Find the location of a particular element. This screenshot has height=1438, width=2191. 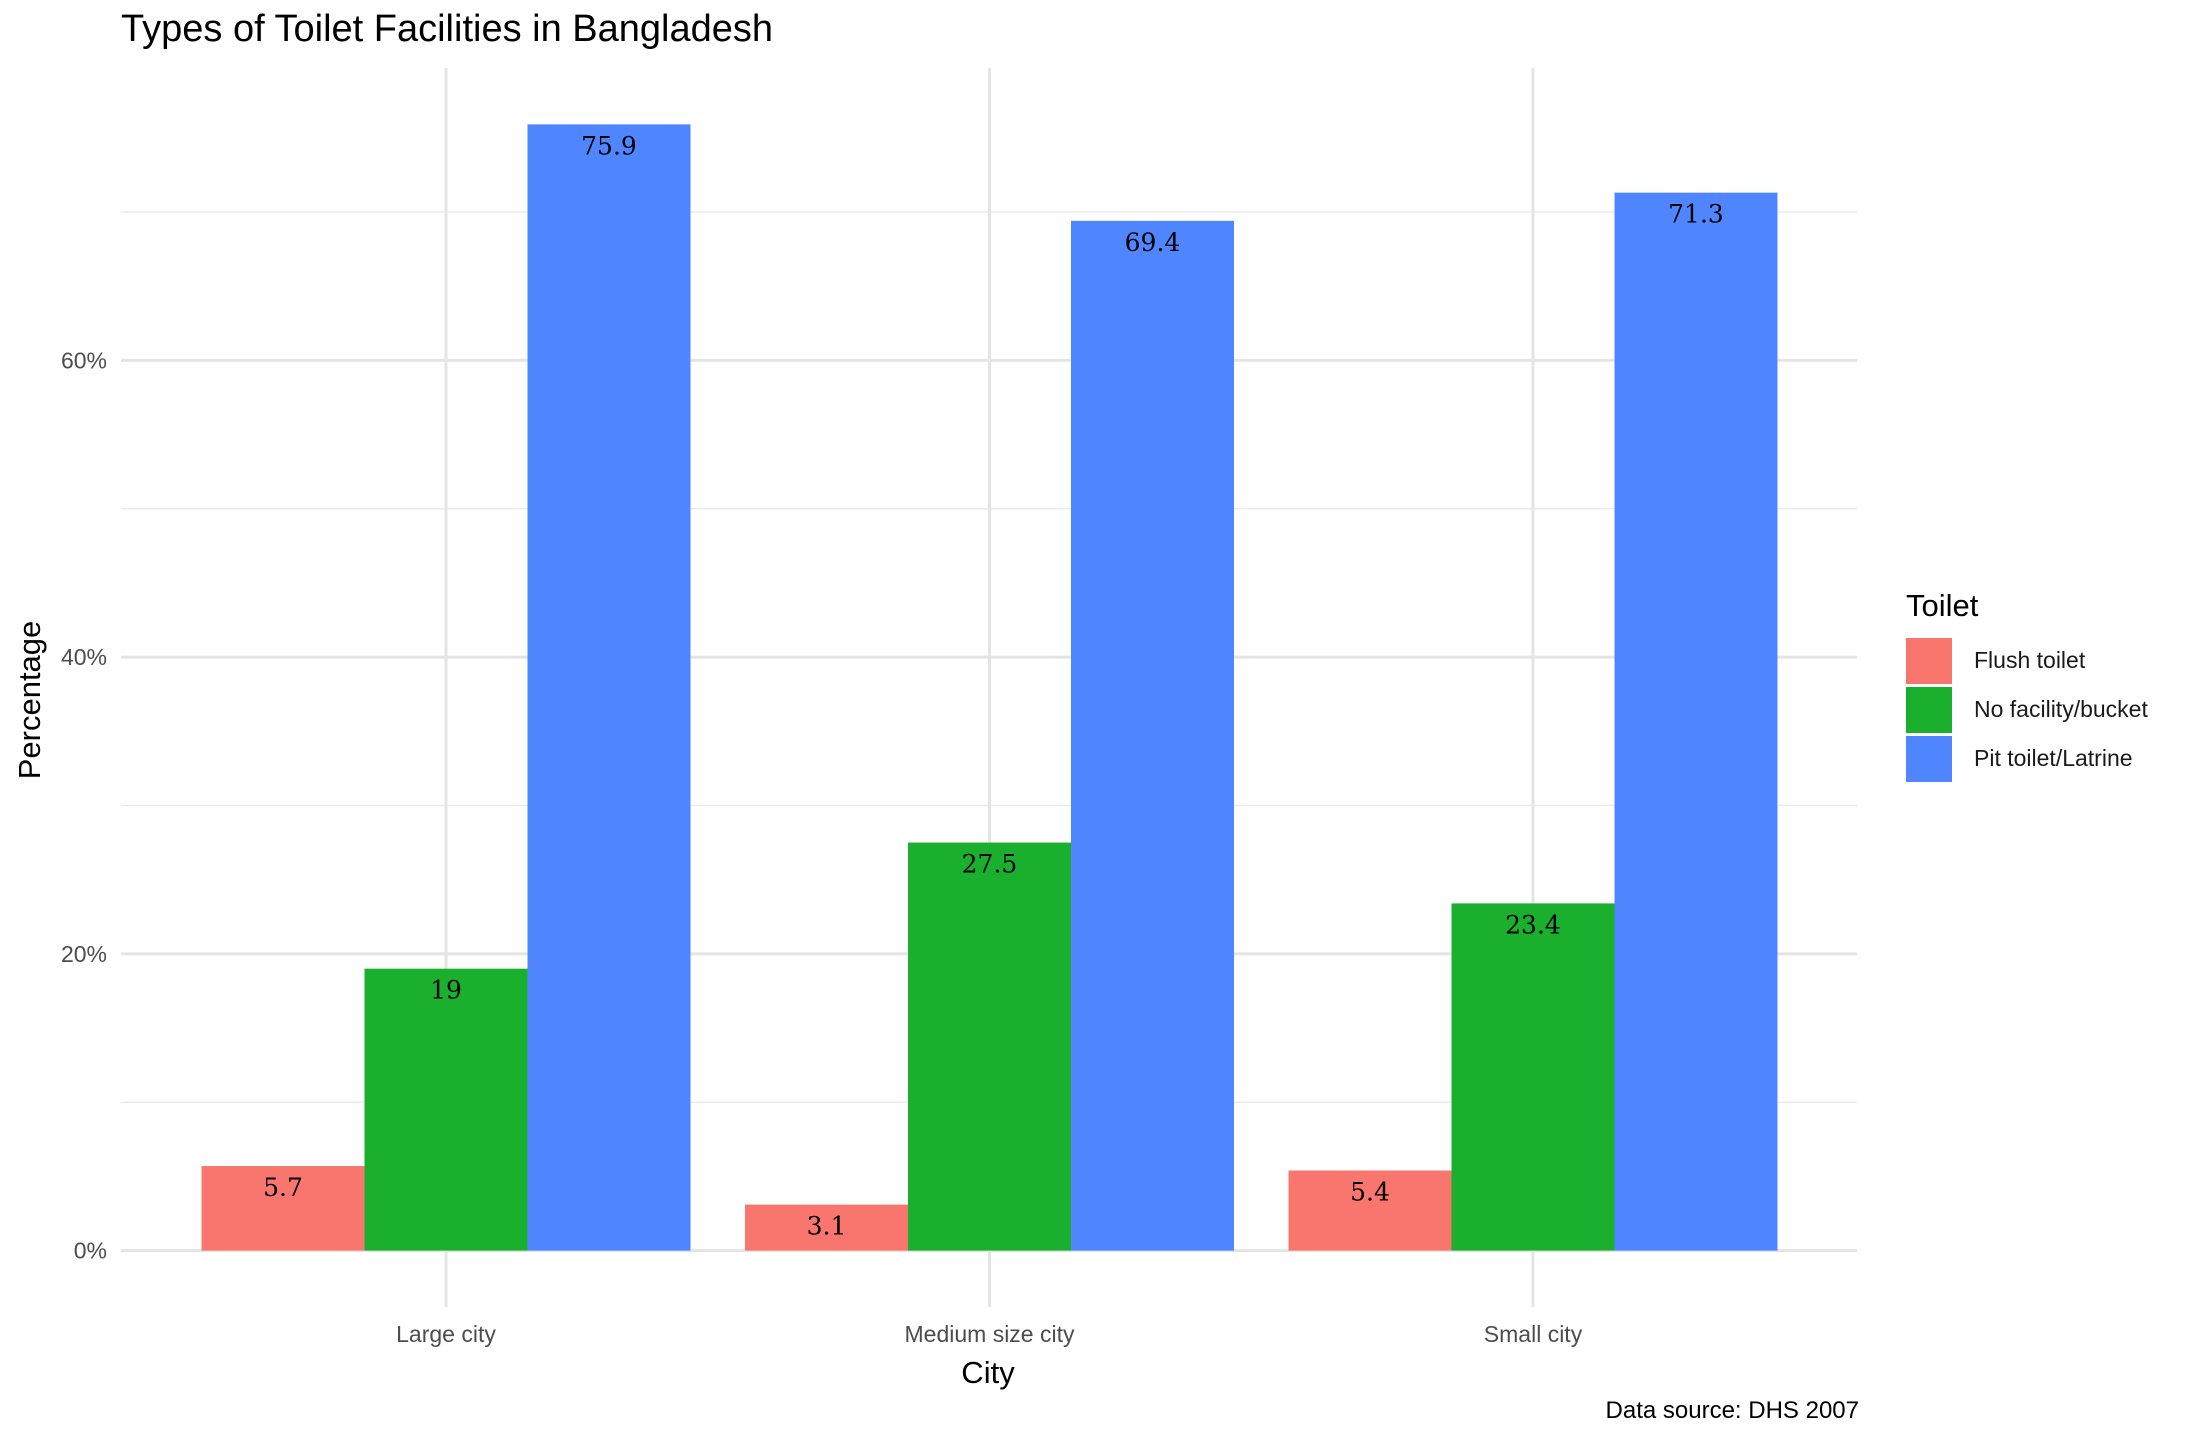

legend-label-no-facility: No facility/bucket is located at coordinates (2061, 709).